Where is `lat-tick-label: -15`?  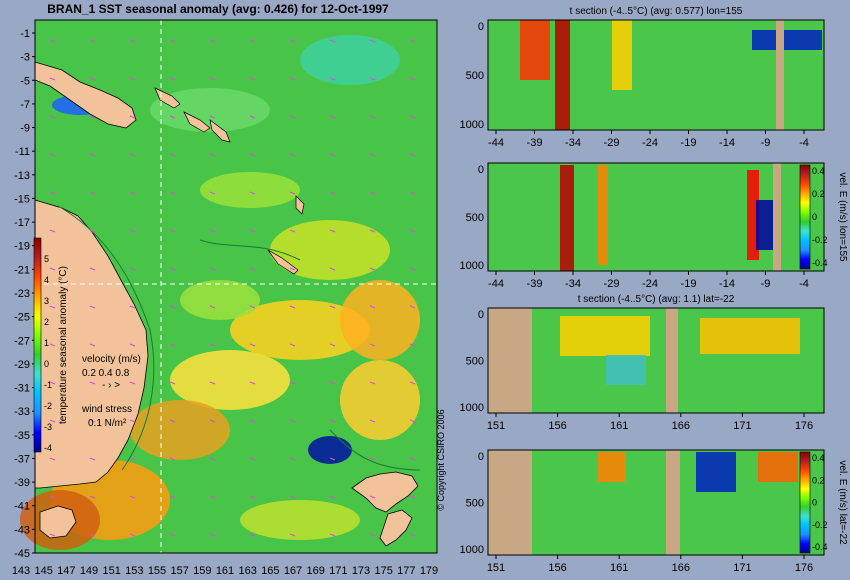
lat-tick-label: -15 is located at coordinates (22, 199).